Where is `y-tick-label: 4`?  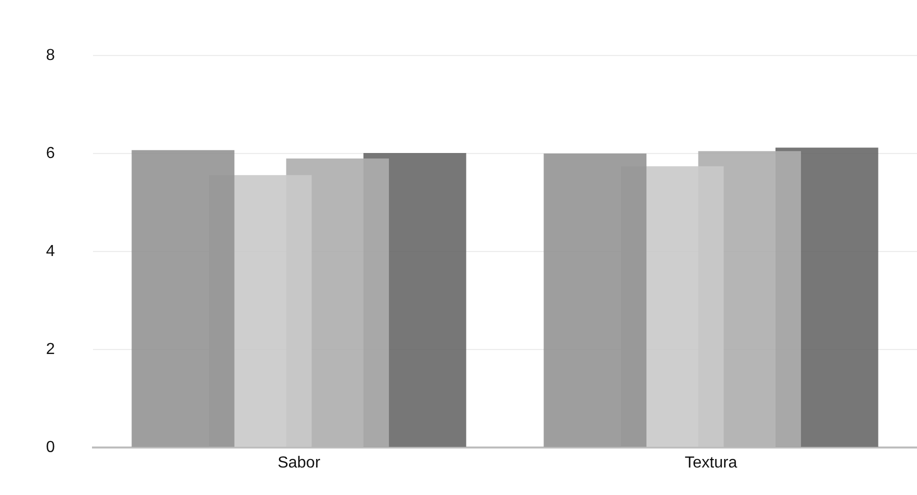
y-tick-label: 4 is located at coordinates (50, 251).